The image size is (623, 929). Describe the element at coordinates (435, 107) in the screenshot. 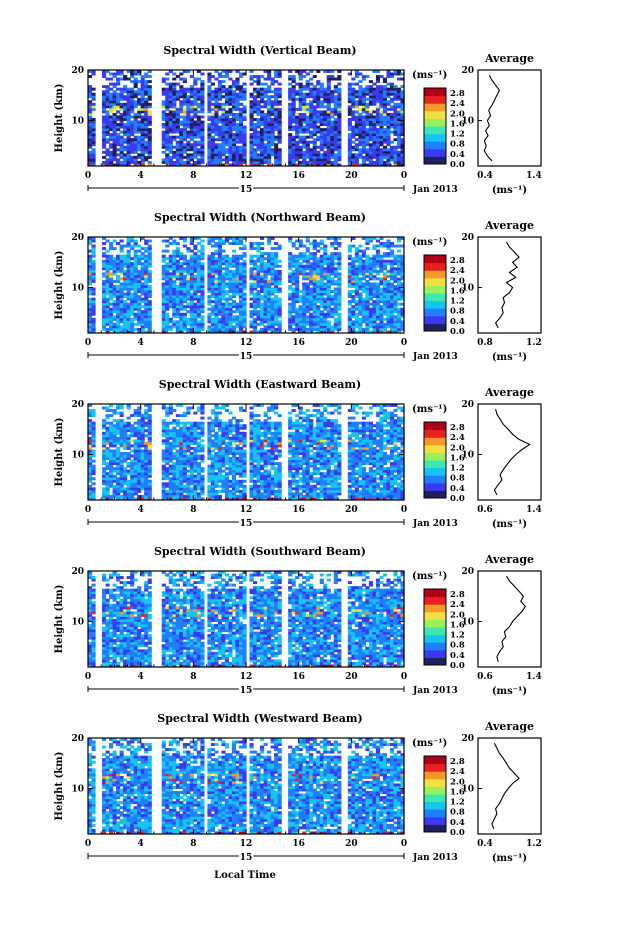

I see `colorbar-swatch` at that location.